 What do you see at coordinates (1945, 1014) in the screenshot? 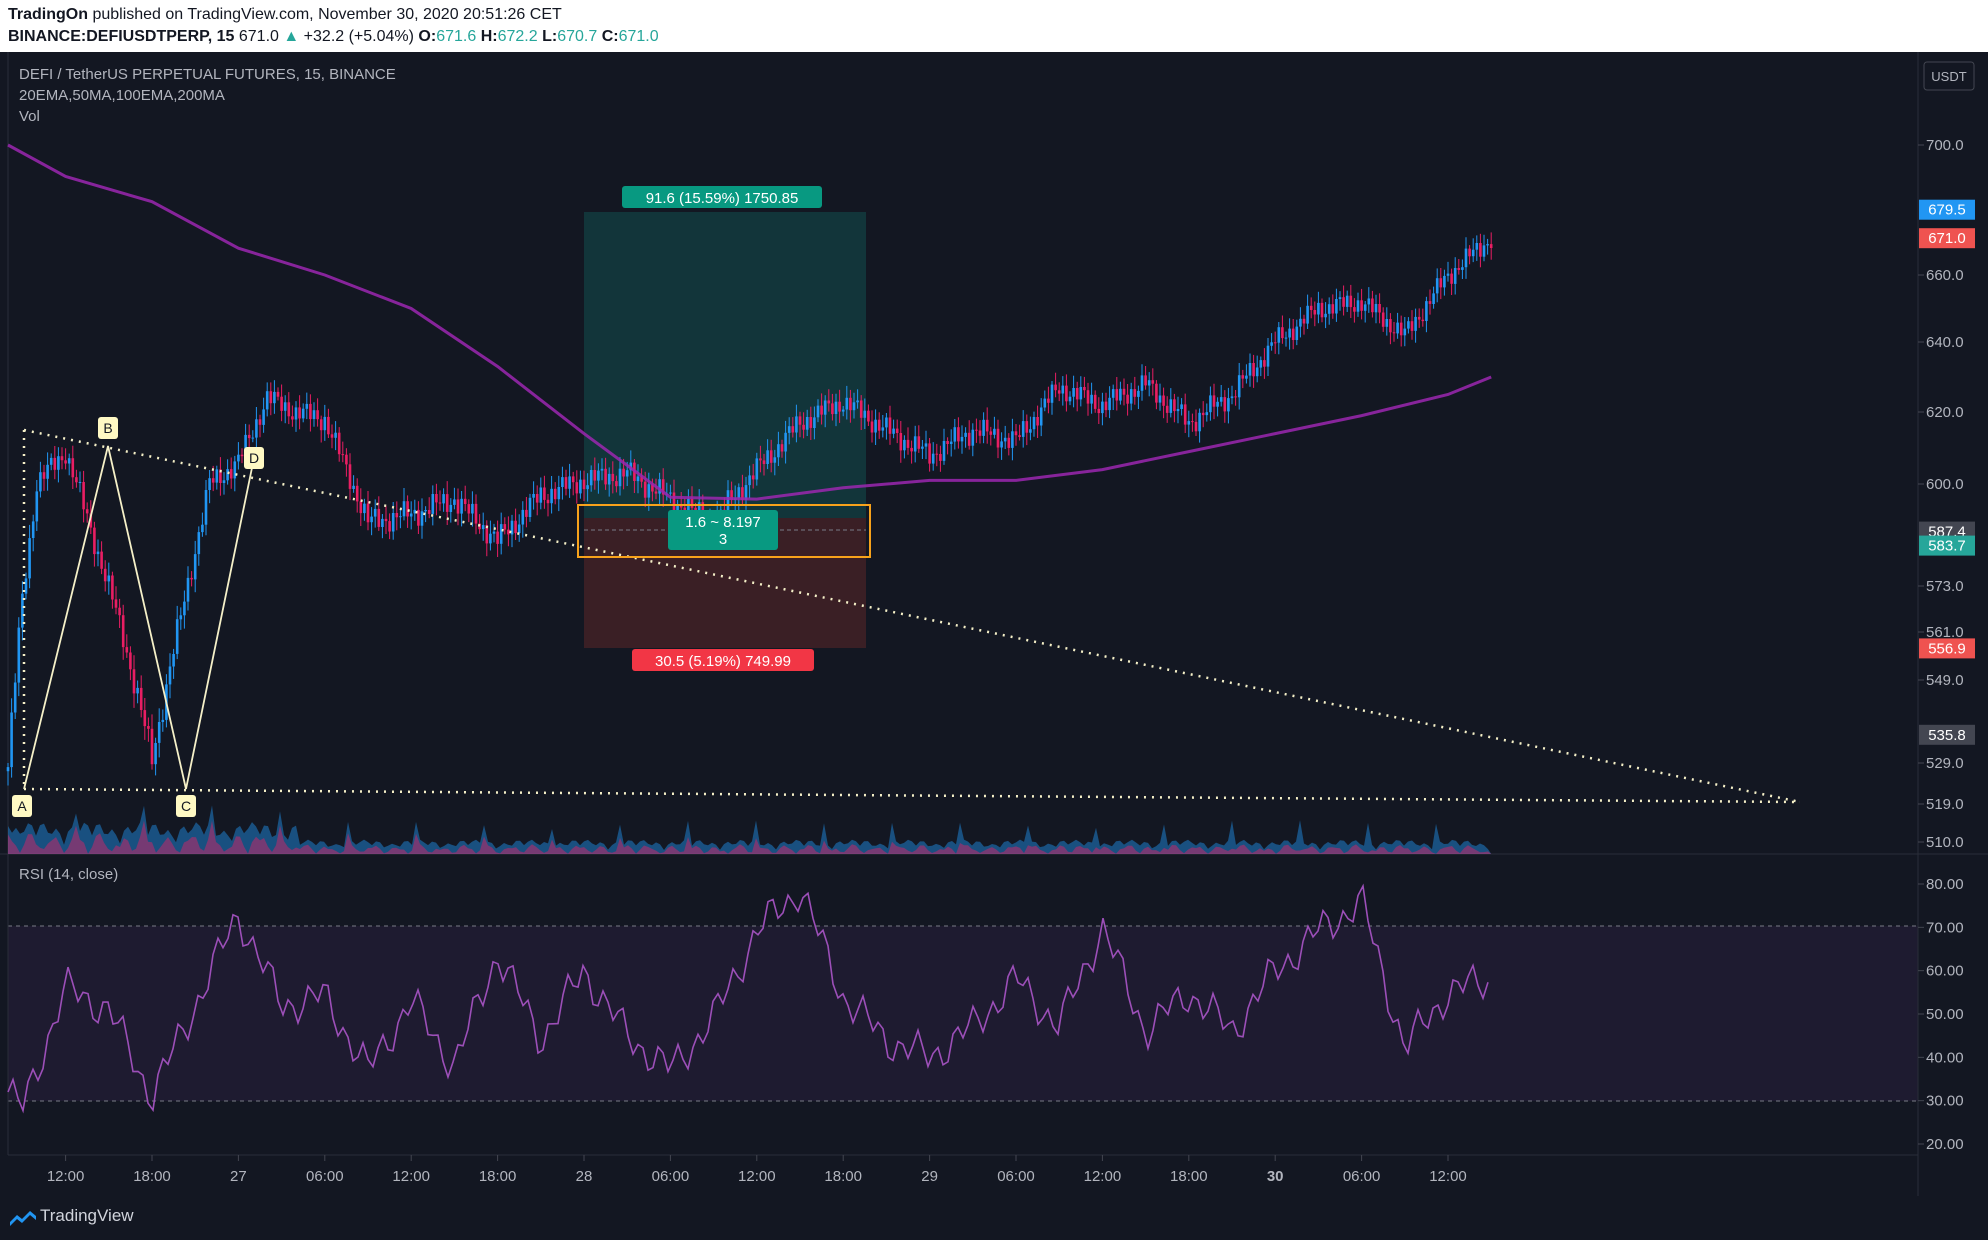
I see `rsi-tick-label: 50.00` at bounding box center [1945, 1014].